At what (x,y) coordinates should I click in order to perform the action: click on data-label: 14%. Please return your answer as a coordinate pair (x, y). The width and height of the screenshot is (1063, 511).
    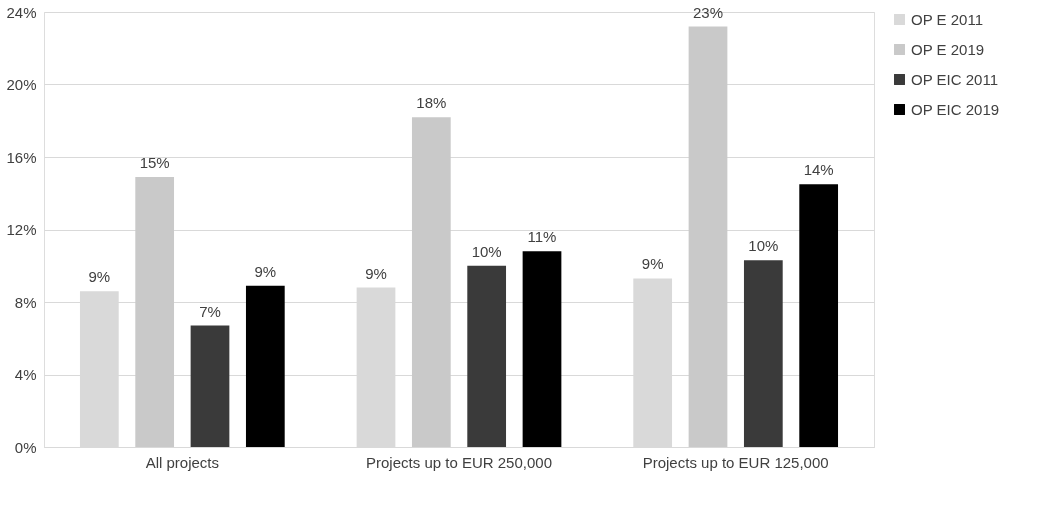
    Looking at the image, I should click on (818, 170).